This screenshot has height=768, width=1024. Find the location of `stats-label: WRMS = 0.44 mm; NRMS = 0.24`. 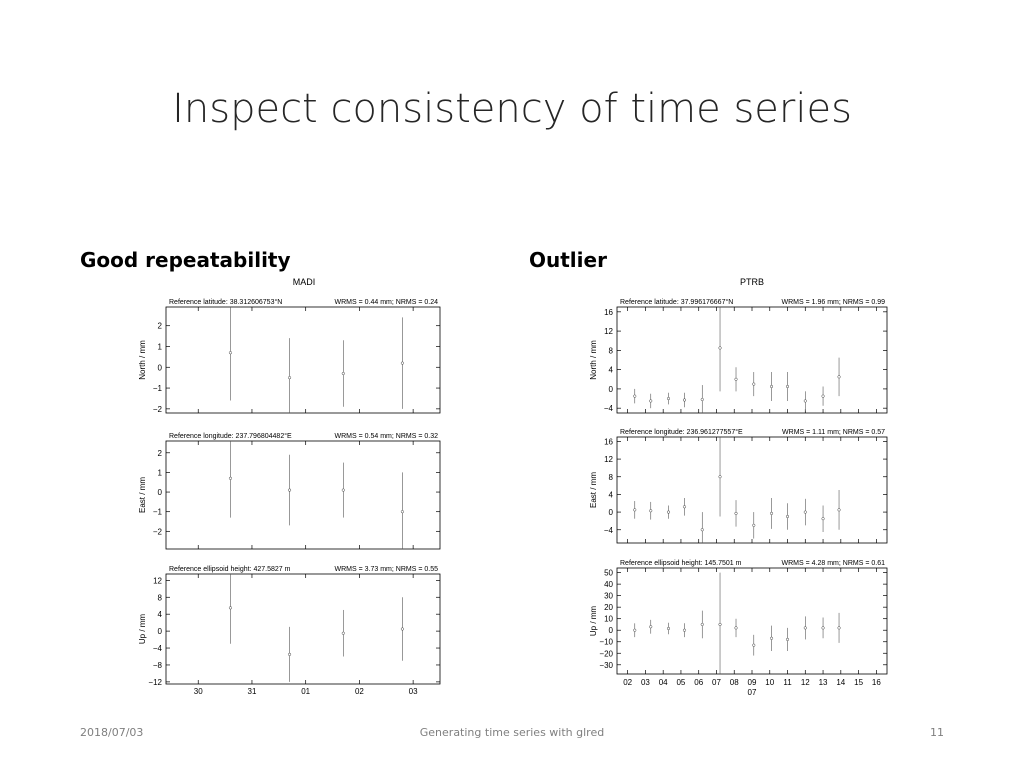

stats-label: WRMS = 0.44 mm; NRMS = 0.24 is located at coordinates (387, 302).